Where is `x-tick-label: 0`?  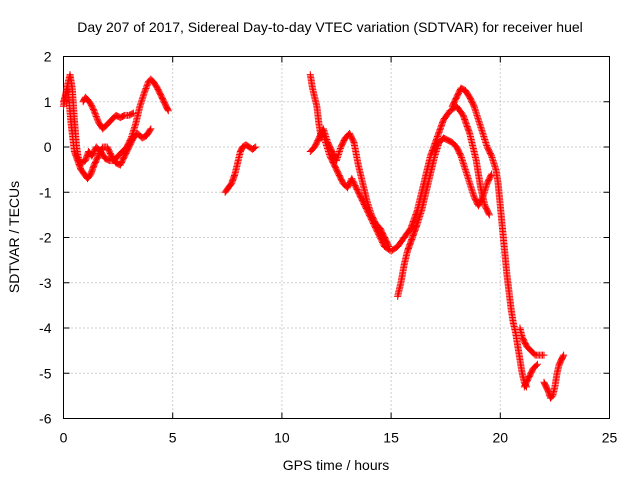
x-tick-label: 0 is located at coordinates (64, 438).